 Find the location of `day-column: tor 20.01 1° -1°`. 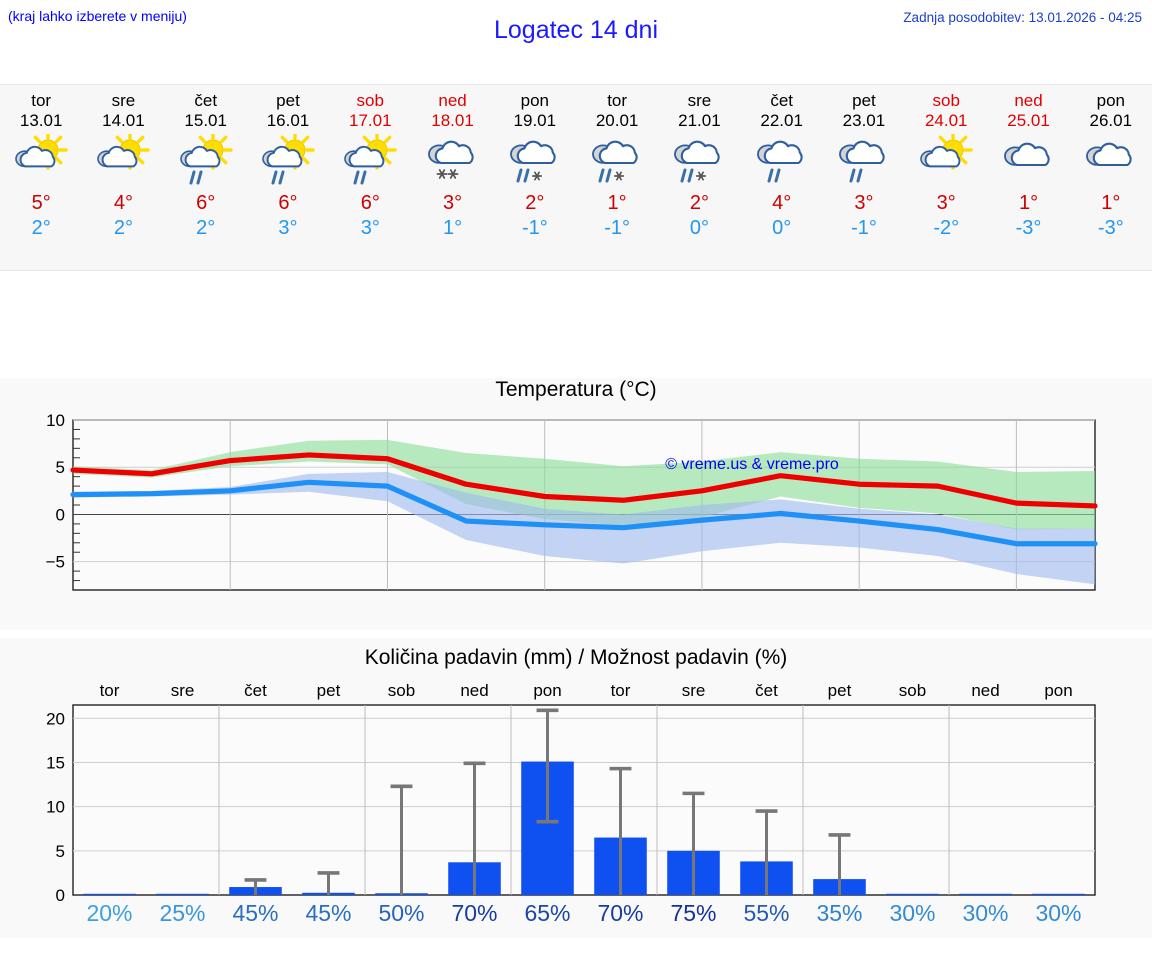

day-column: tor 20.01 1° -1° is located at coordinates (617, 177).